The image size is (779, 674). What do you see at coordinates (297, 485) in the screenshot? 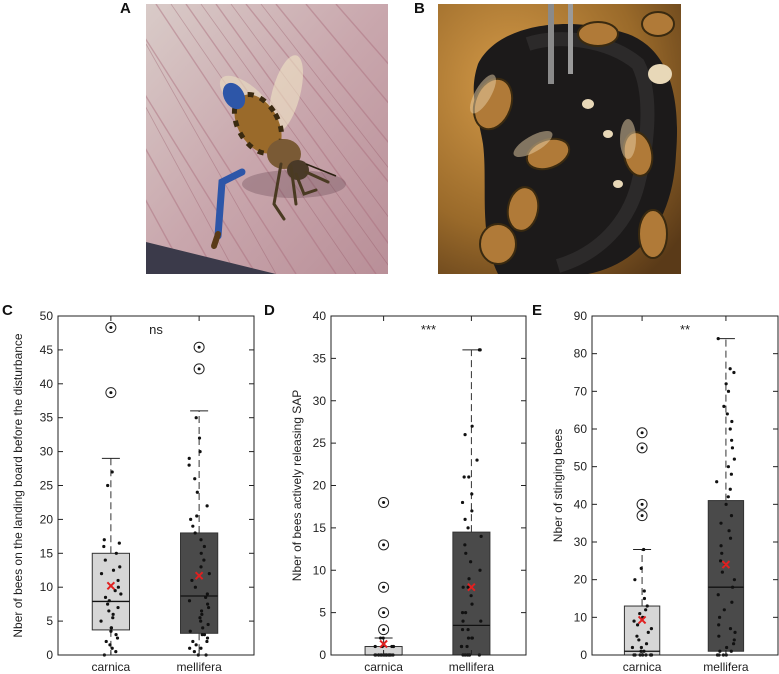
I see `y-axis-title: Nber of bees actively releasing SAP` at bounding box center [297, 485].